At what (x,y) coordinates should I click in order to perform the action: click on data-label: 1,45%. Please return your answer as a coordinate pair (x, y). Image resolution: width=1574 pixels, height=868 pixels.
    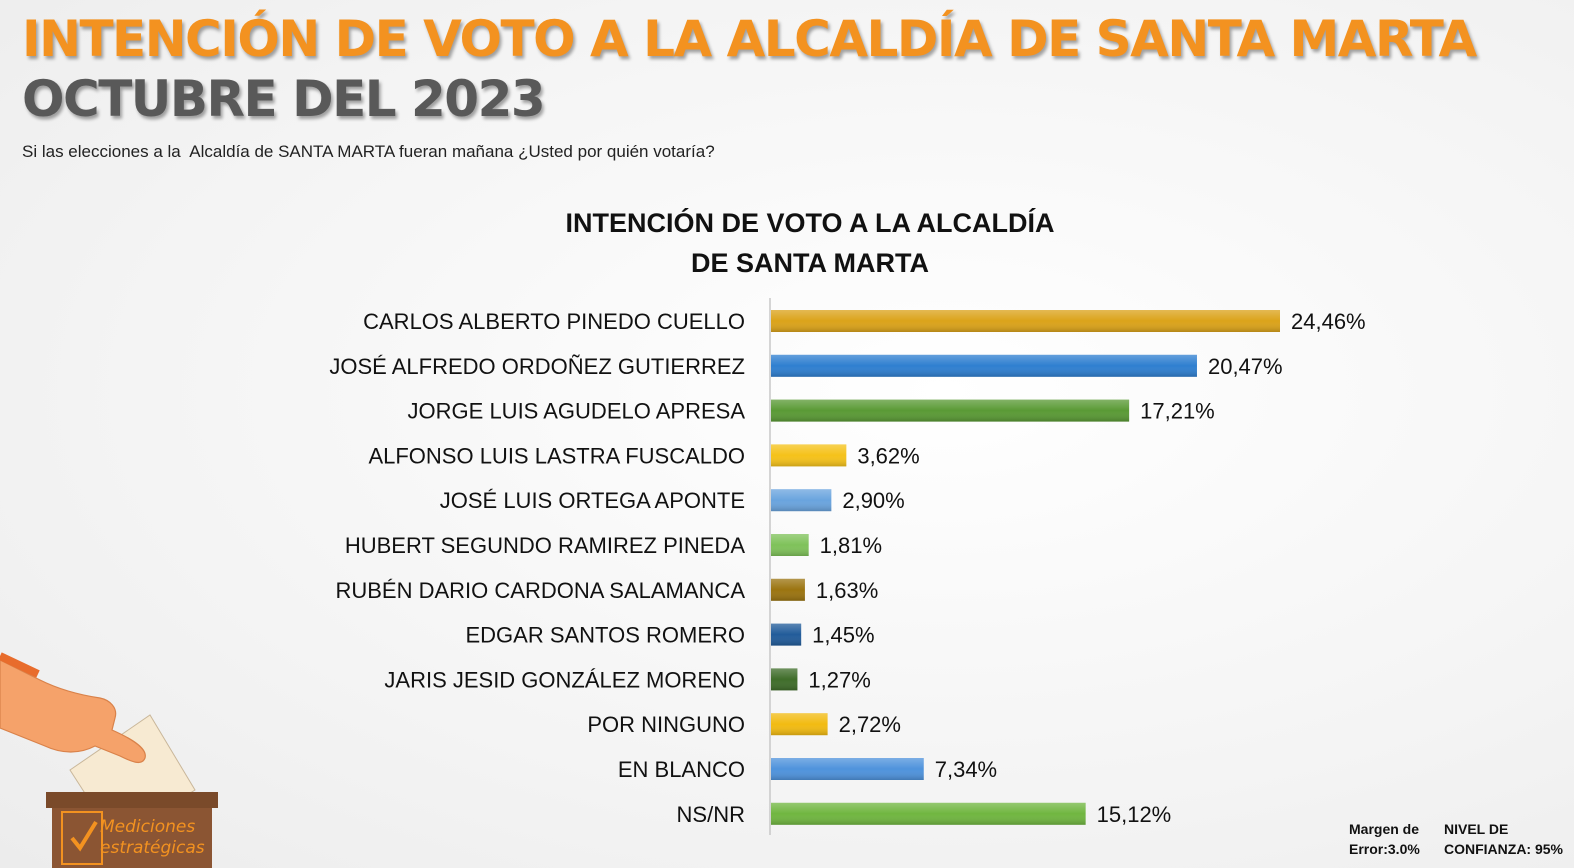
    Looking at the image, I should click on (843, 635).